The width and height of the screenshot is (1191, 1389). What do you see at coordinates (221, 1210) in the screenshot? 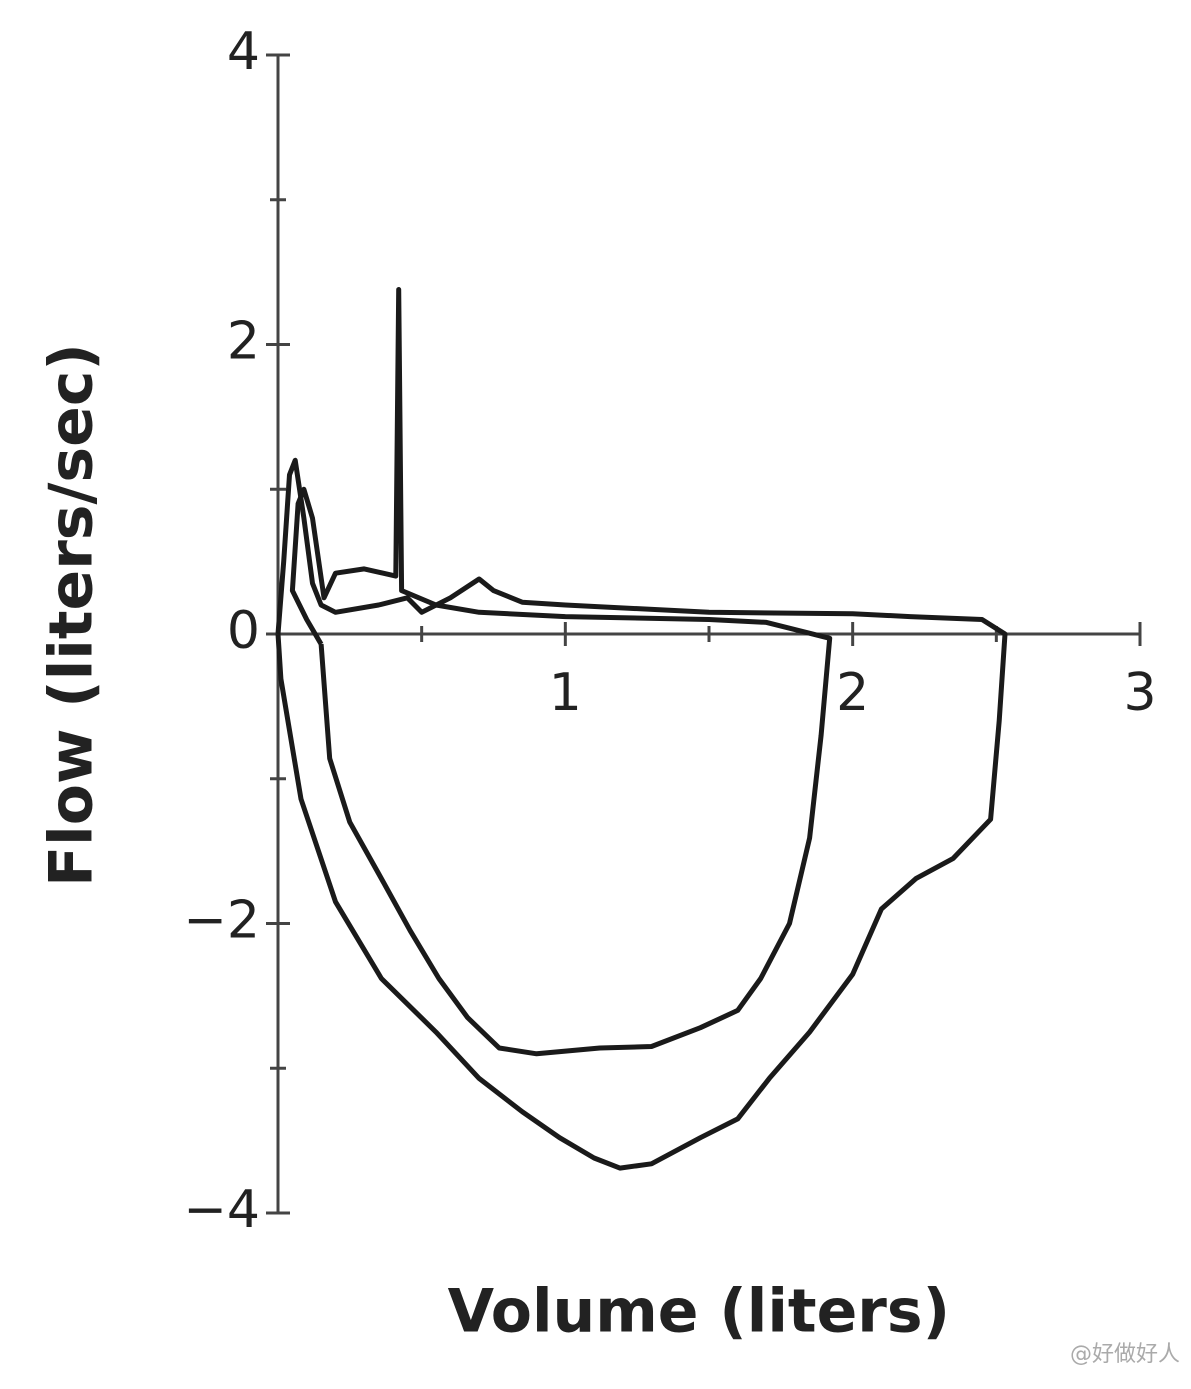
I see `y-tick-label: −4` at bounding box center [221, 1210].